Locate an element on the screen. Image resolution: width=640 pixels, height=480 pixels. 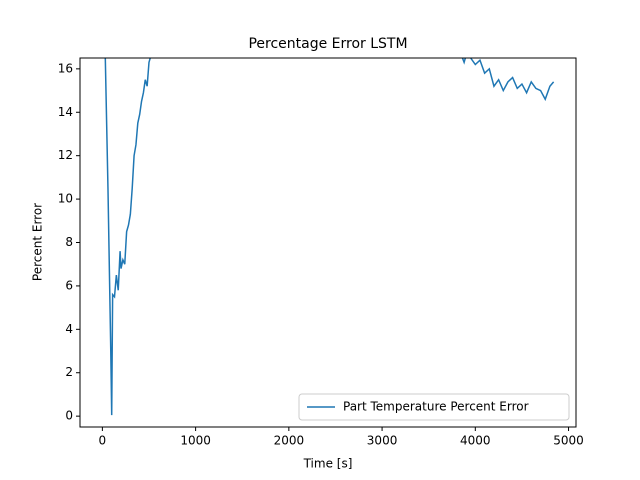
x-tick-label: 1000 is located at coordinates (195, 441).